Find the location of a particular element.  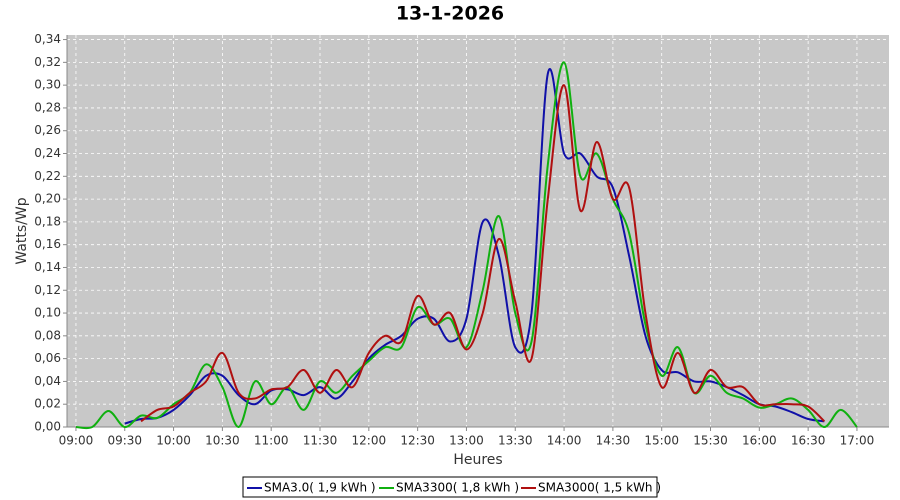

y-axis-title: Watts/Wp is located at coordinates (22, 230).